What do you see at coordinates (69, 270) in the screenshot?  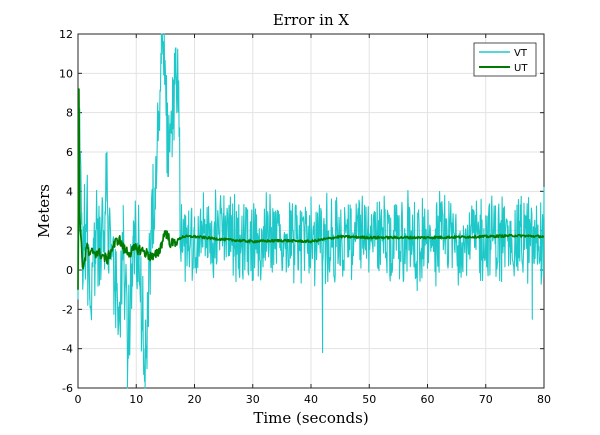 I see `y-tick-label: 0` at bounding box center [69, 270].